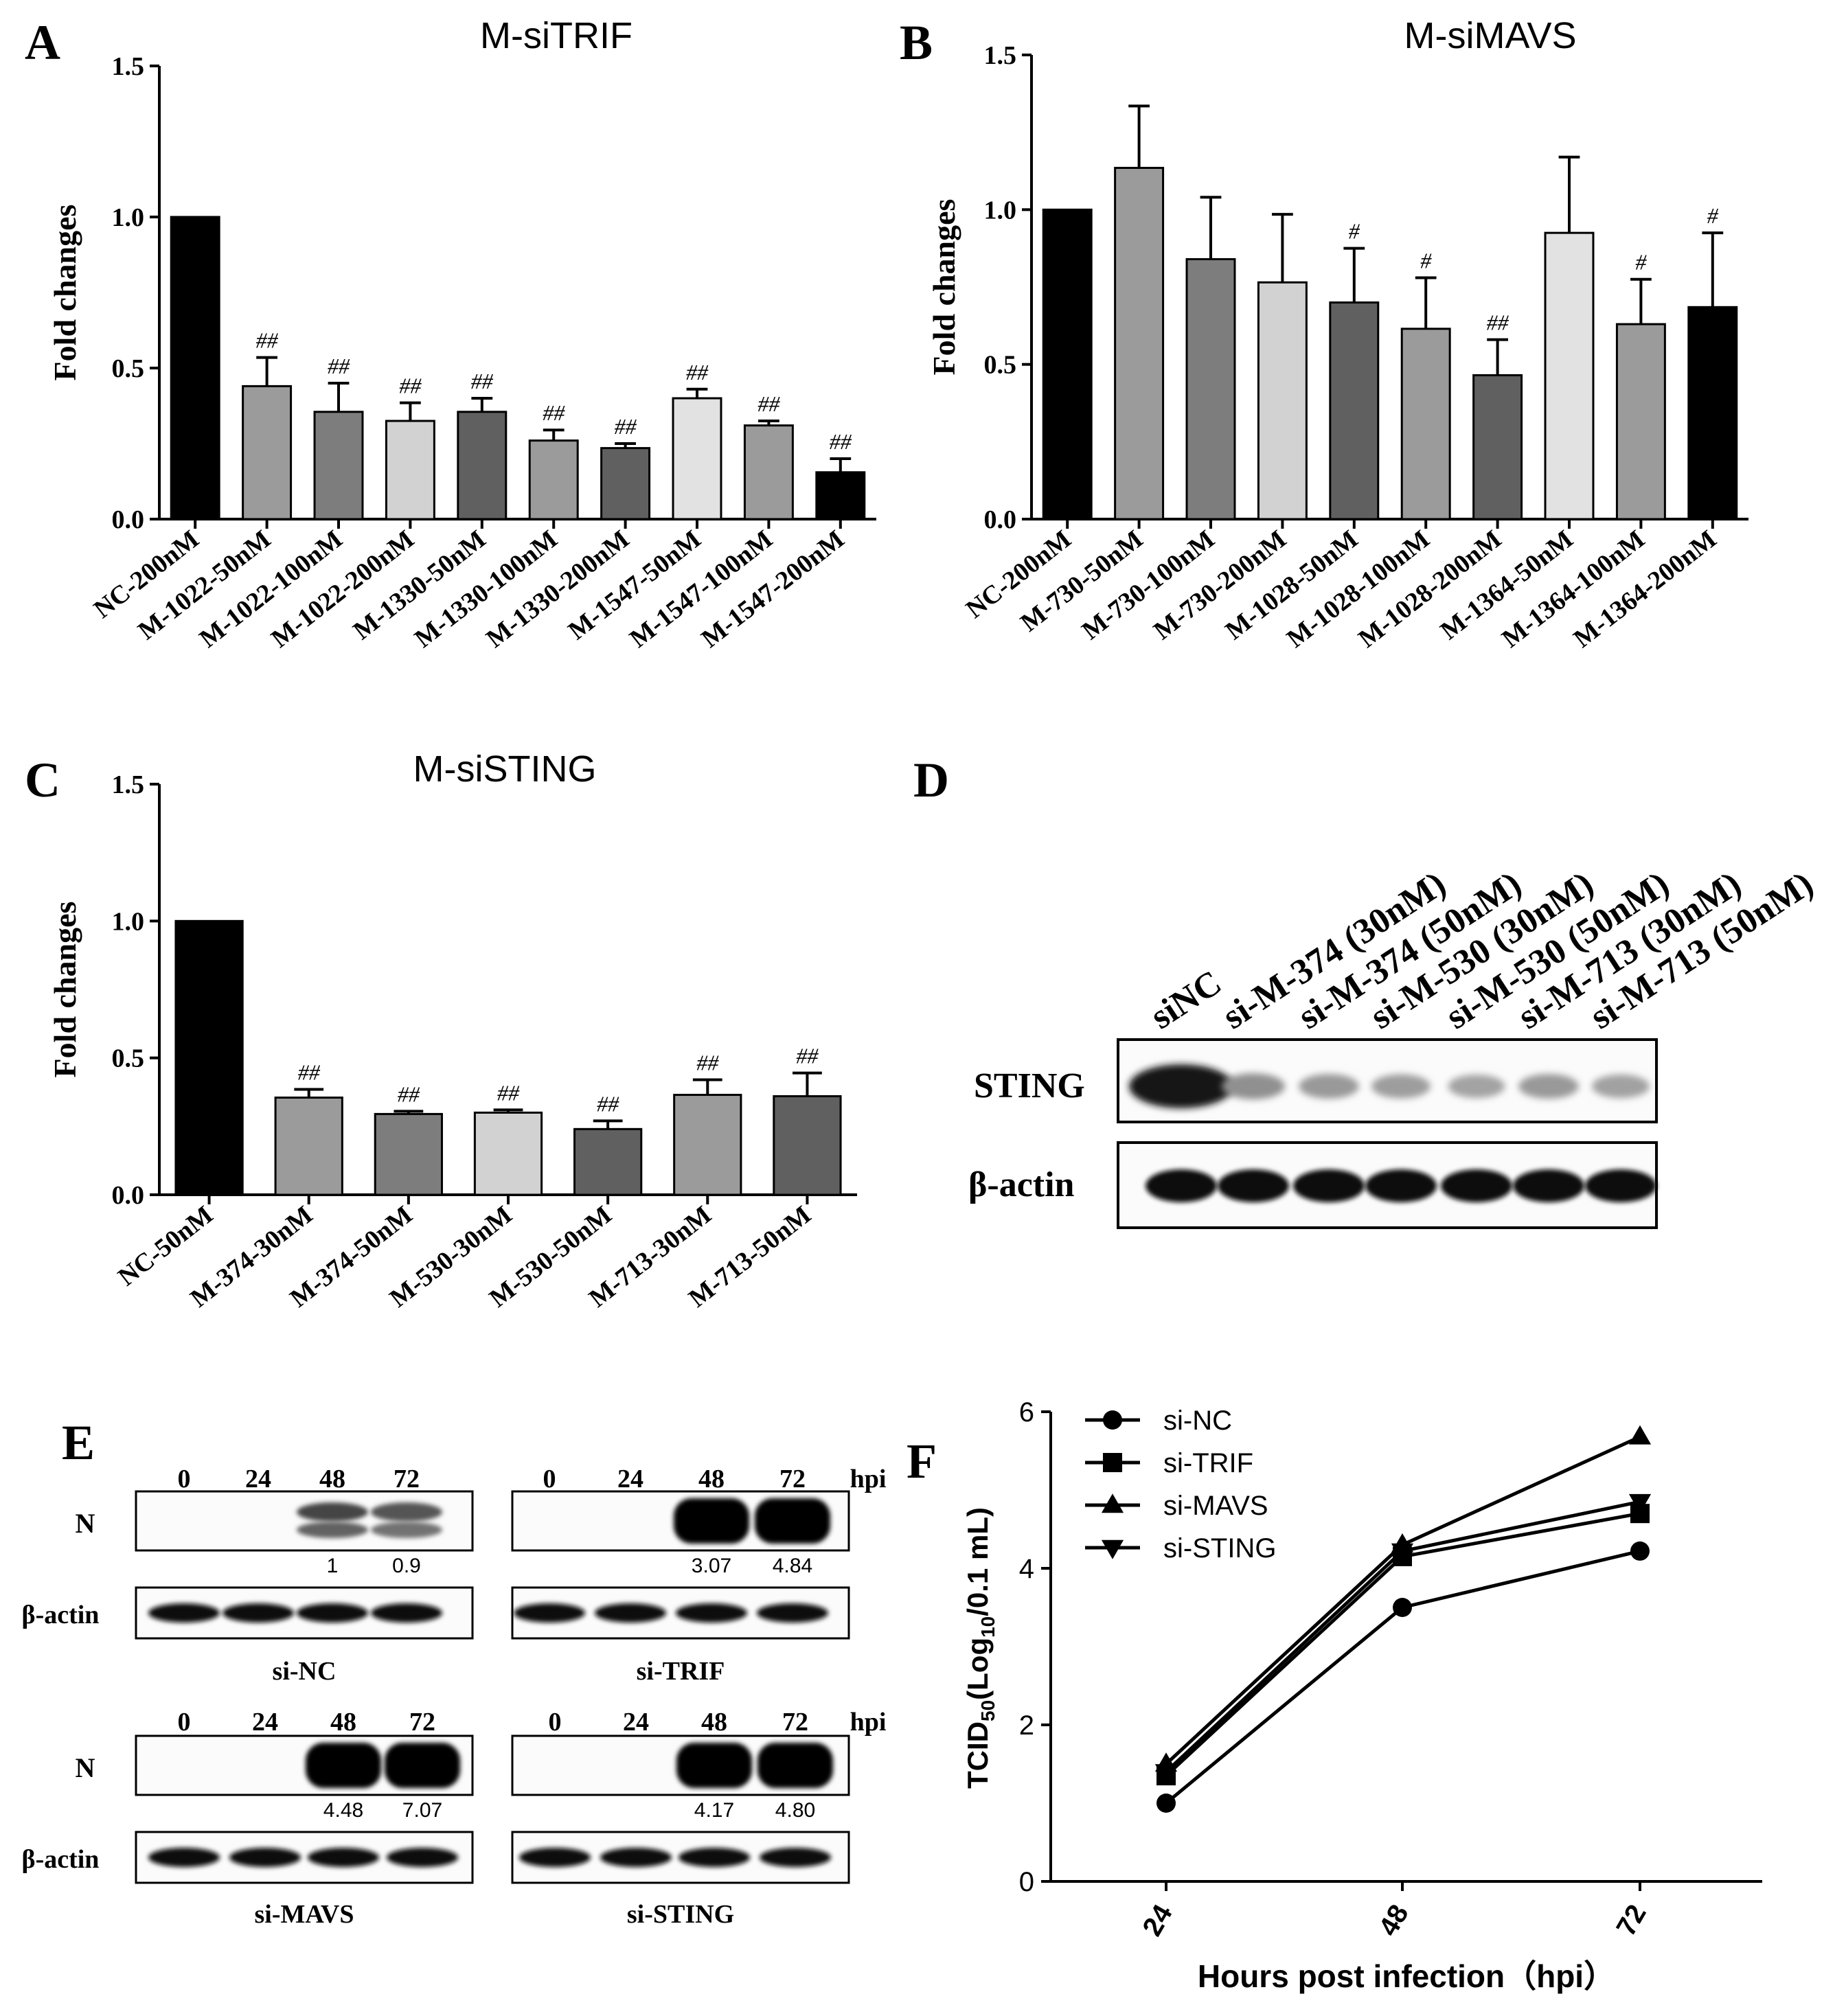 Image resolution: width=1846 pixels, height=2016 pixels. What do you see at coordinates (1026, 1726) in the screenshot?
I see `y-tick-label: 2` at bounding box center [1026, 1726].